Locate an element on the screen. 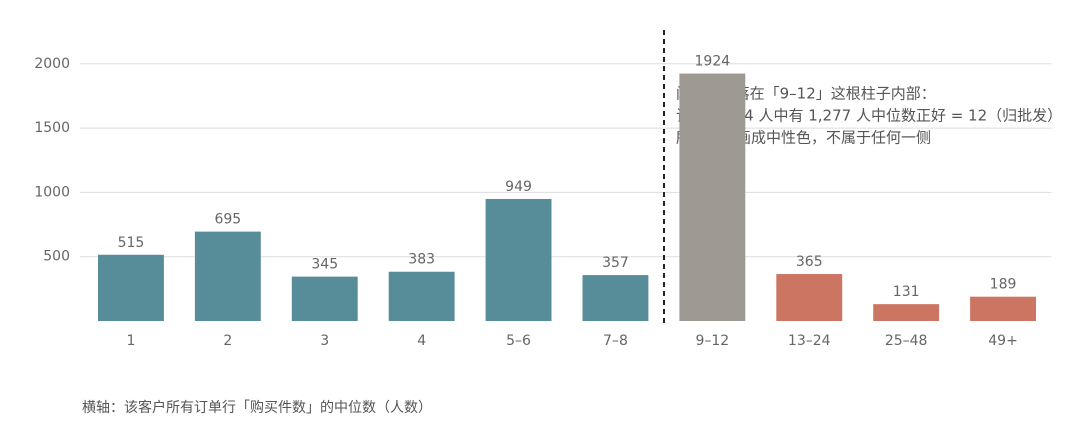 This screenshot has width=1080, height=428. y-tick-label: 2000 is located at coordinates (52, 64).